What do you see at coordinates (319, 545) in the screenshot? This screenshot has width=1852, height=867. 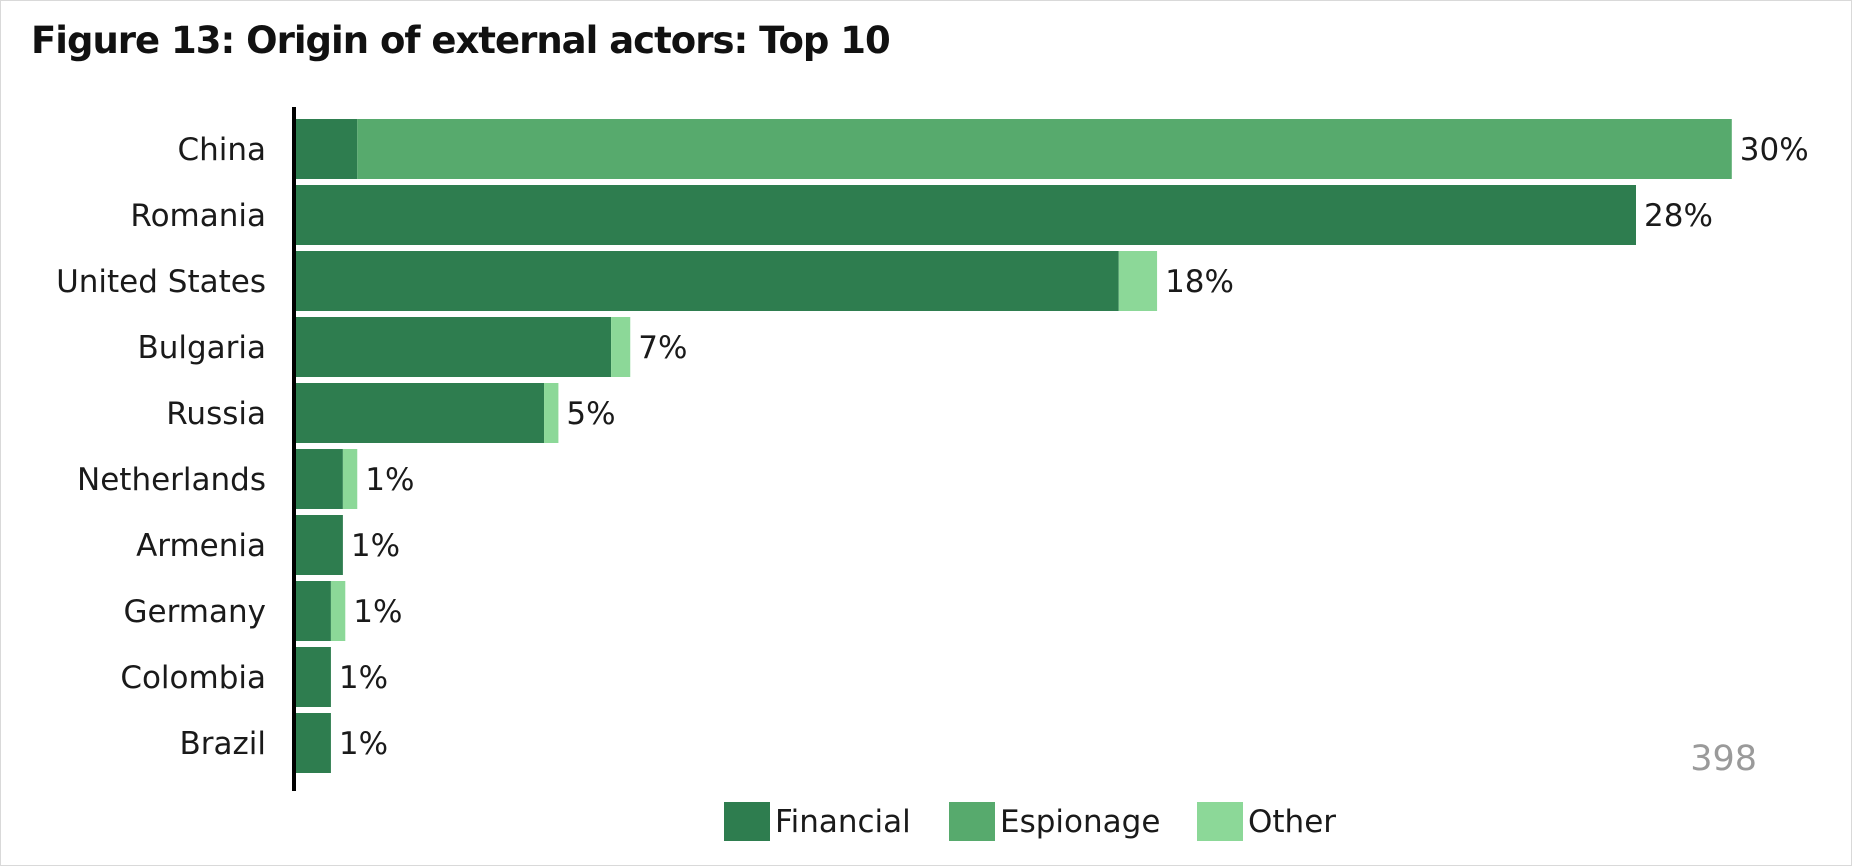 I see `bar-armenia-financial` at bounding box center [319, 545].